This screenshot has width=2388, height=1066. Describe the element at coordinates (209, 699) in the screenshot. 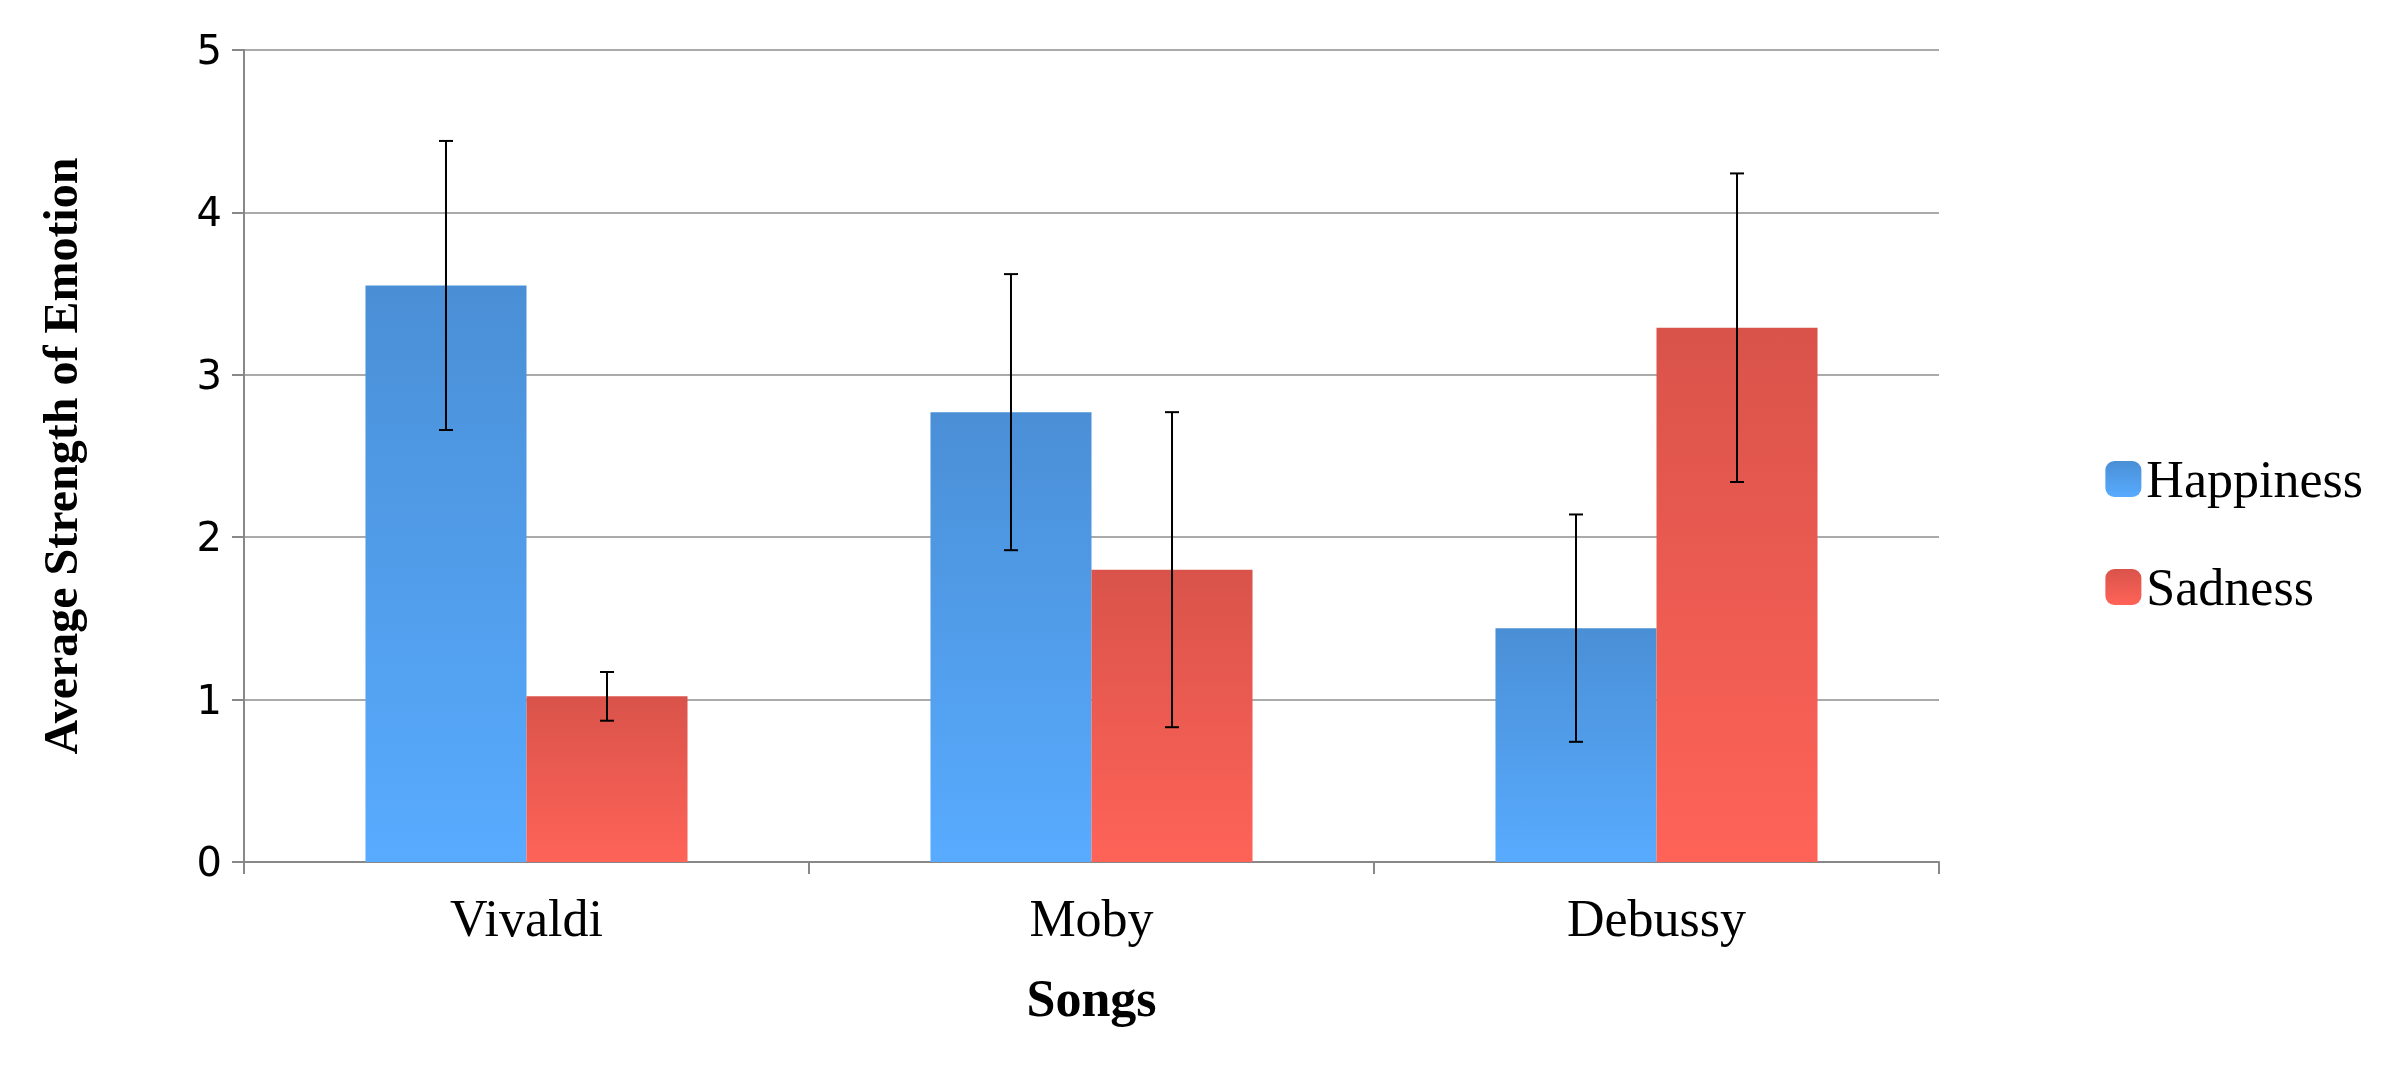

I see `y-tick-label: 1` at that location.